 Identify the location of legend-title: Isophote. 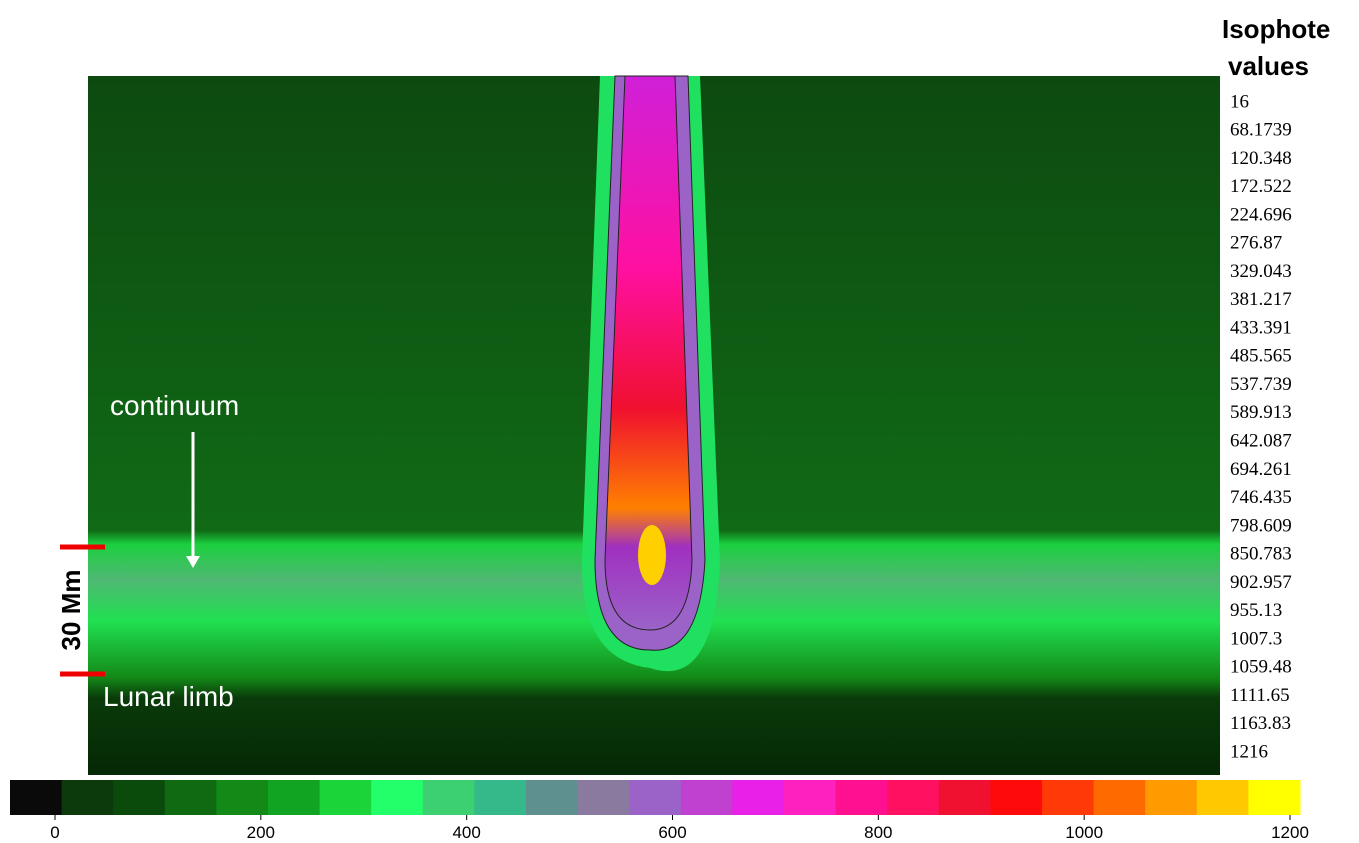
(1276, 29).